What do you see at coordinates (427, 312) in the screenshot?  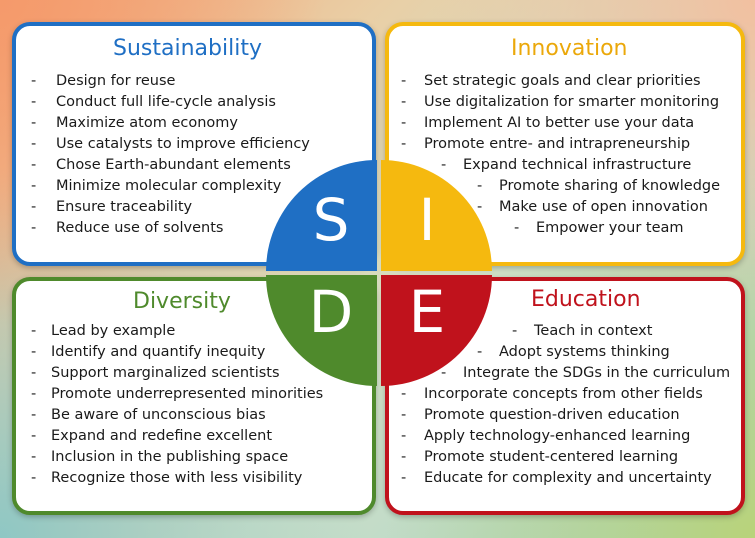 I see `letter-e: E` at bounding box center [427, 312].